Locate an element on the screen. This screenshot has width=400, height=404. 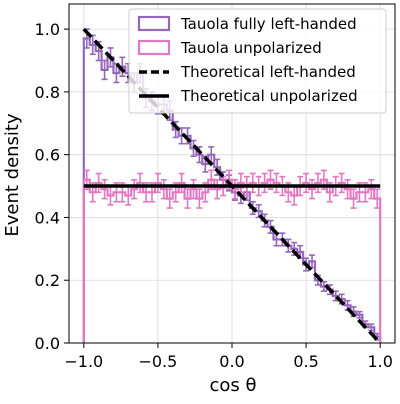
x-tick-label: 0.5 is located at coordinates (305, 361).